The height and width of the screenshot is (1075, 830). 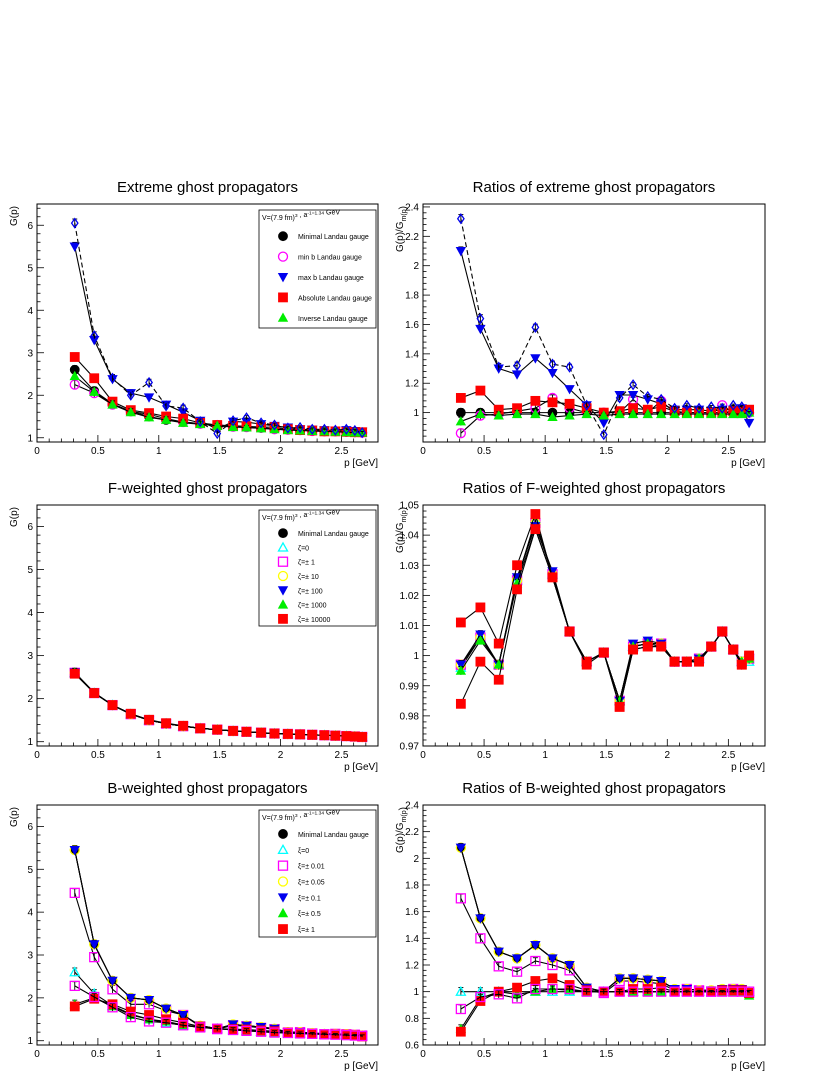 What do you see at coordinates (748, 463) in the screenshot?
I see `x-axis-label: p [GeV]` at bounding box center [748, 463].